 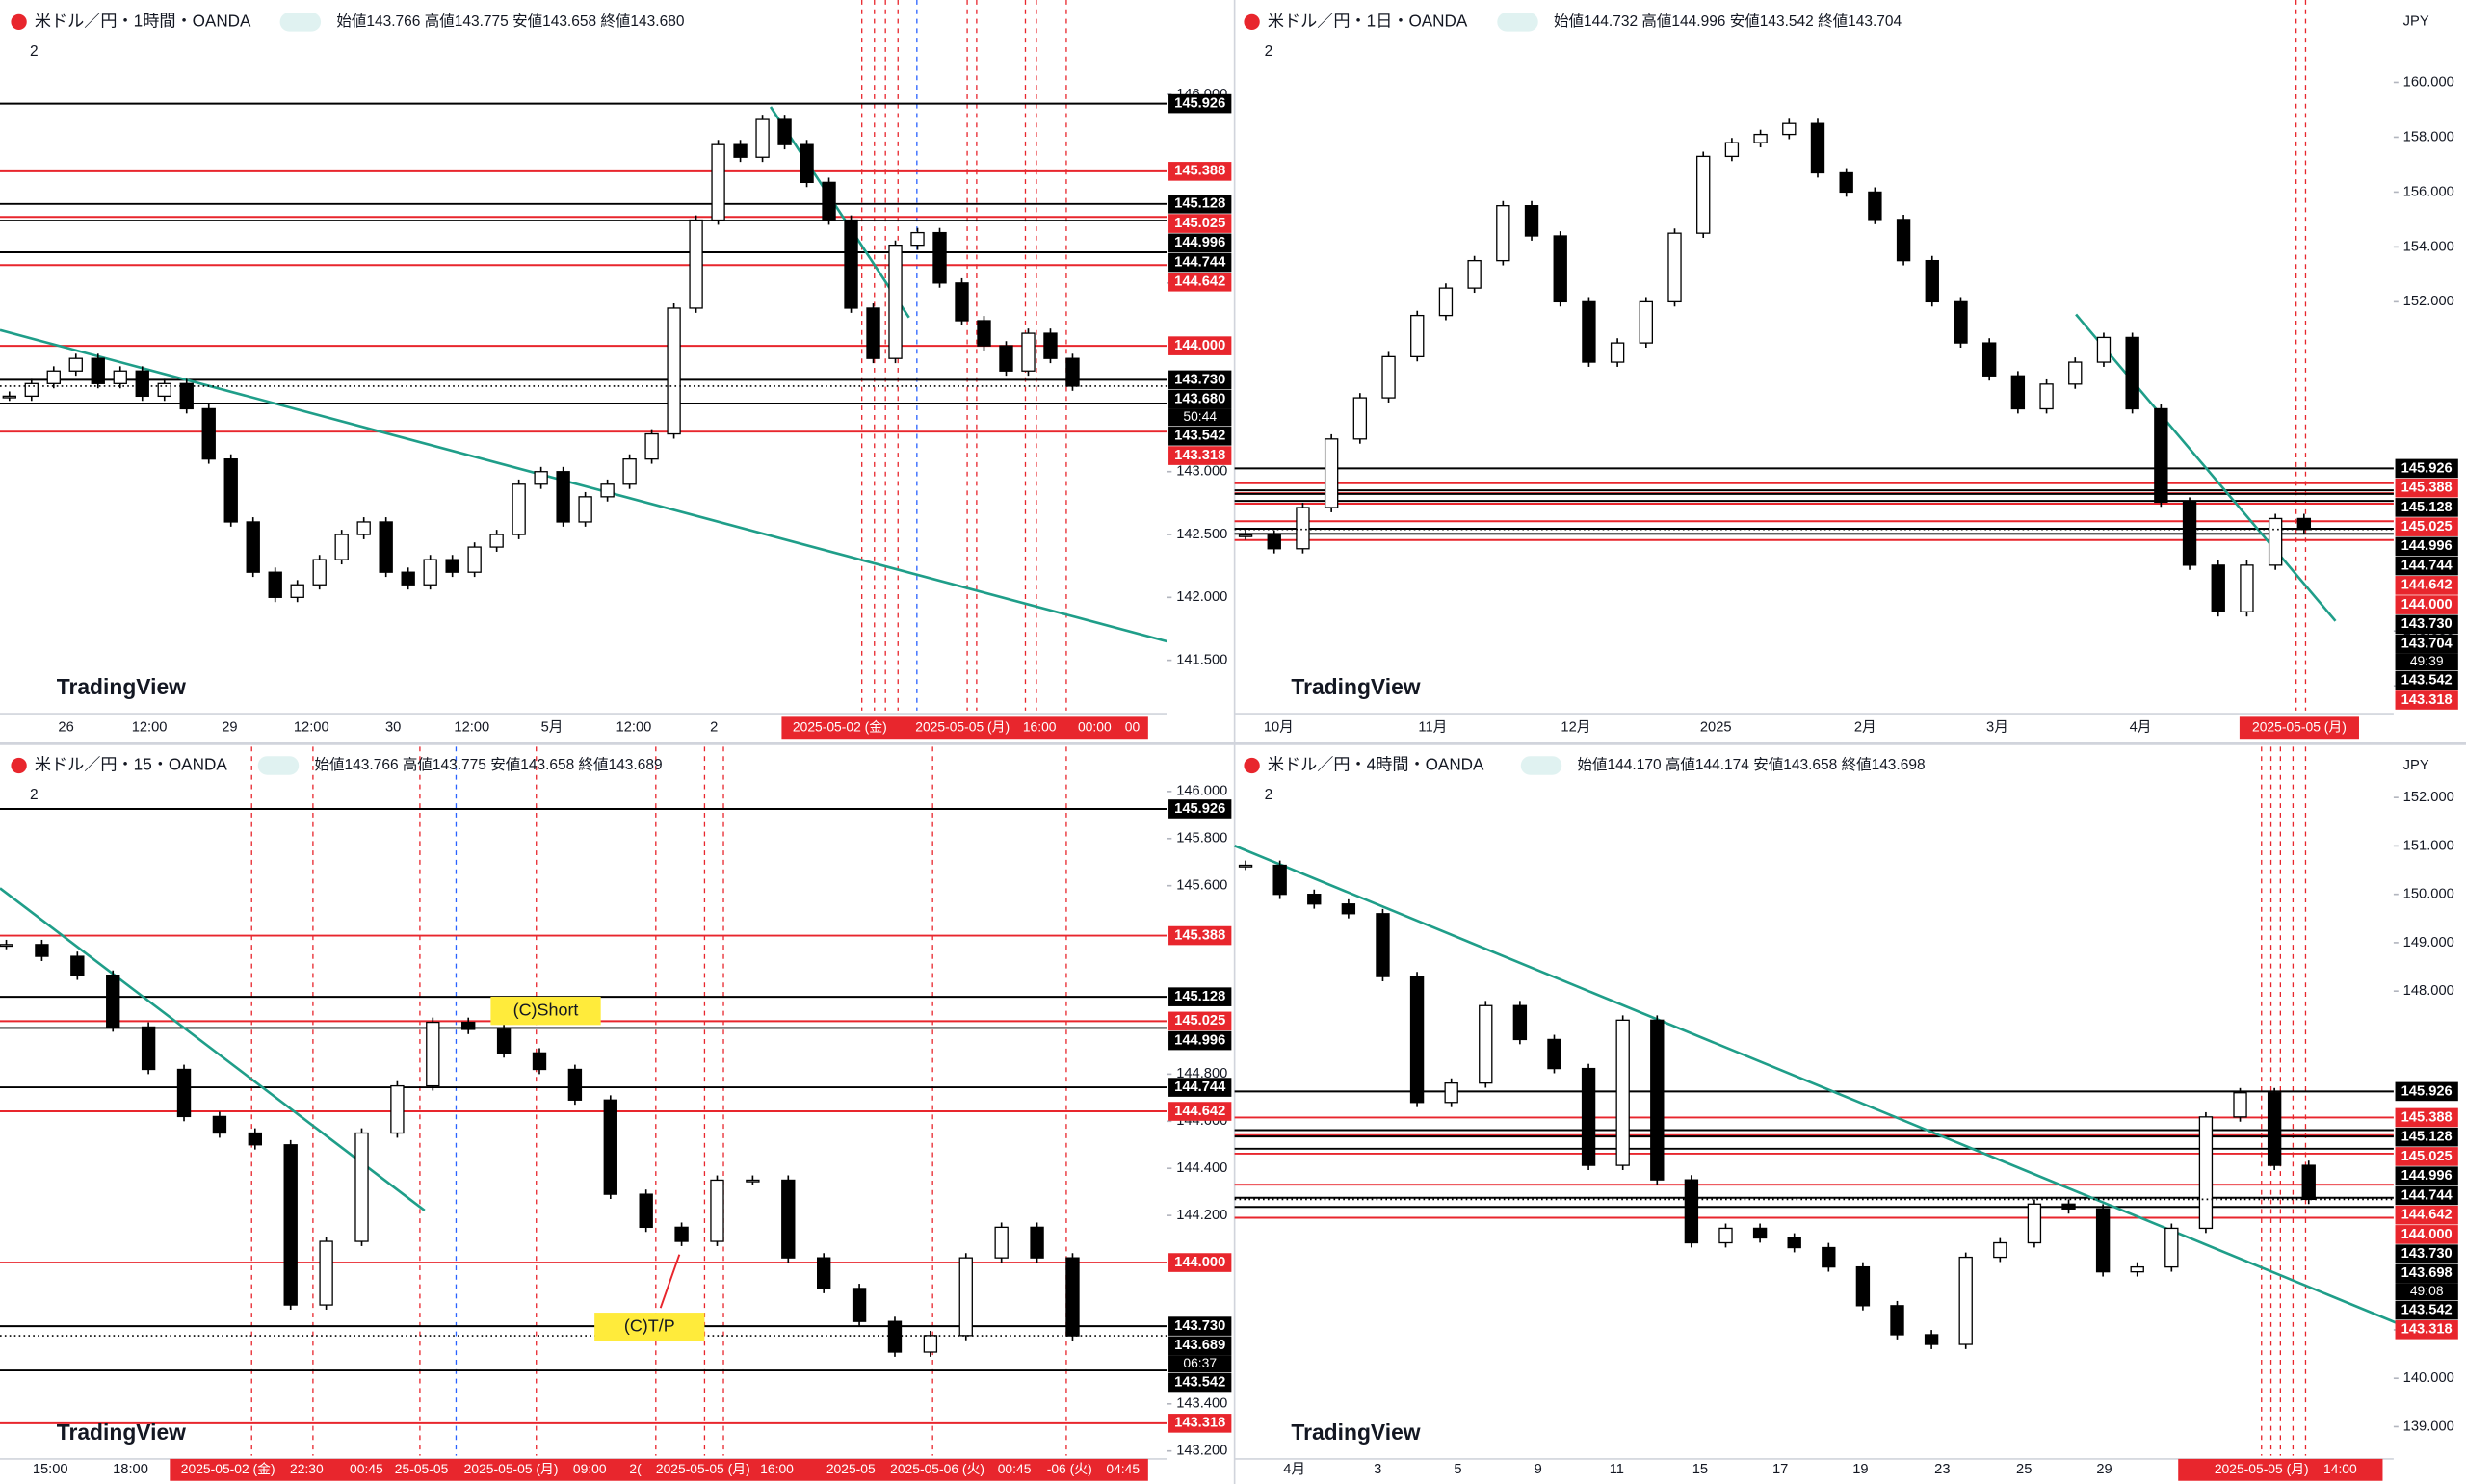 I want to click on chart-title: 米ドル／円・4時間・OANDA, so click(x=1376, y=765).